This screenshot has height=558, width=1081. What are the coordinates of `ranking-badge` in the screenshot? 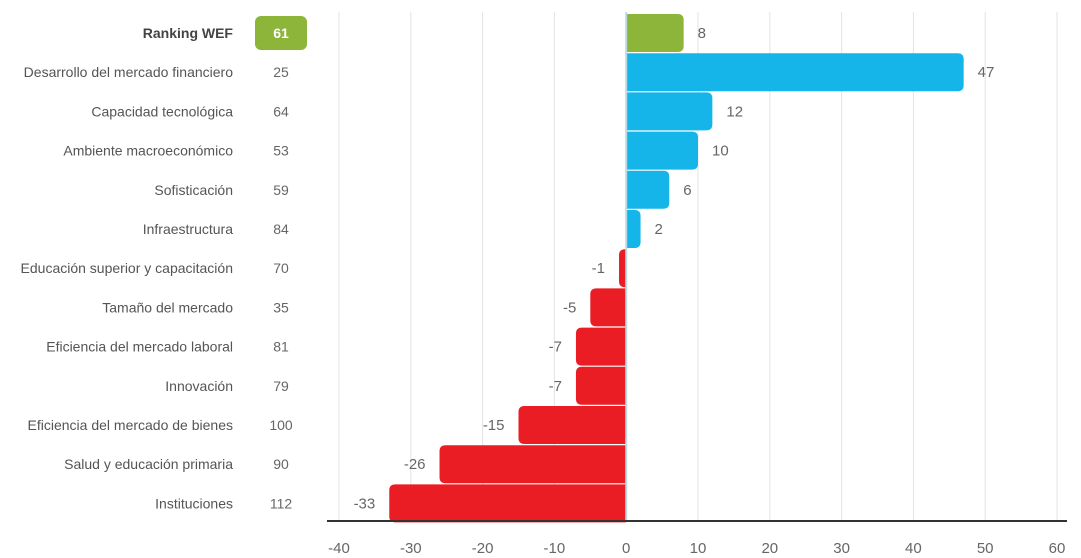 It's located at (281, 33).